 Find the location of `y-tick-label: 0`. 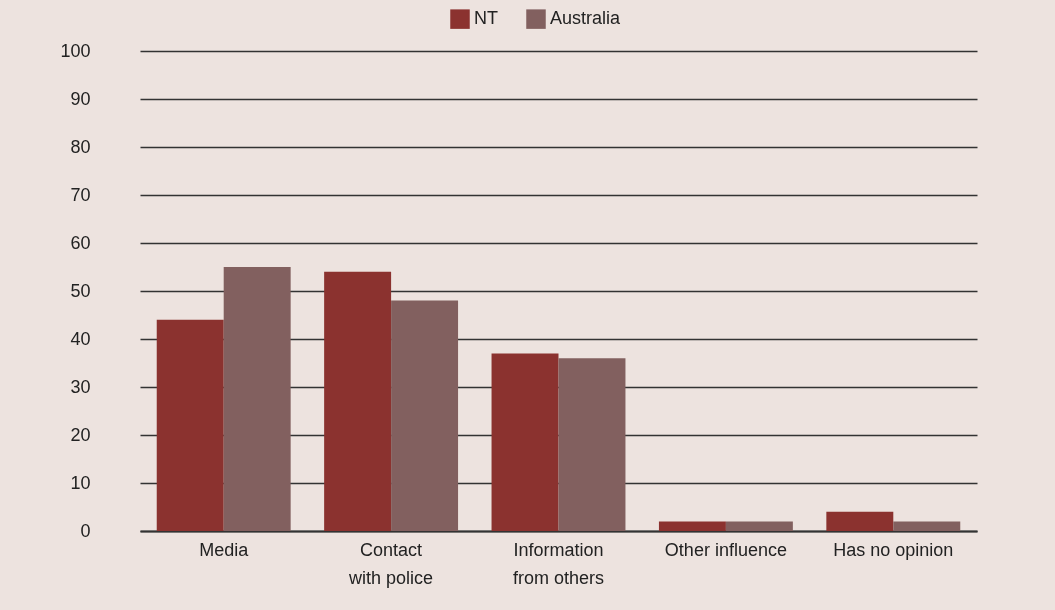

y-tick-label: 0 is located at coordinates (85, 530).